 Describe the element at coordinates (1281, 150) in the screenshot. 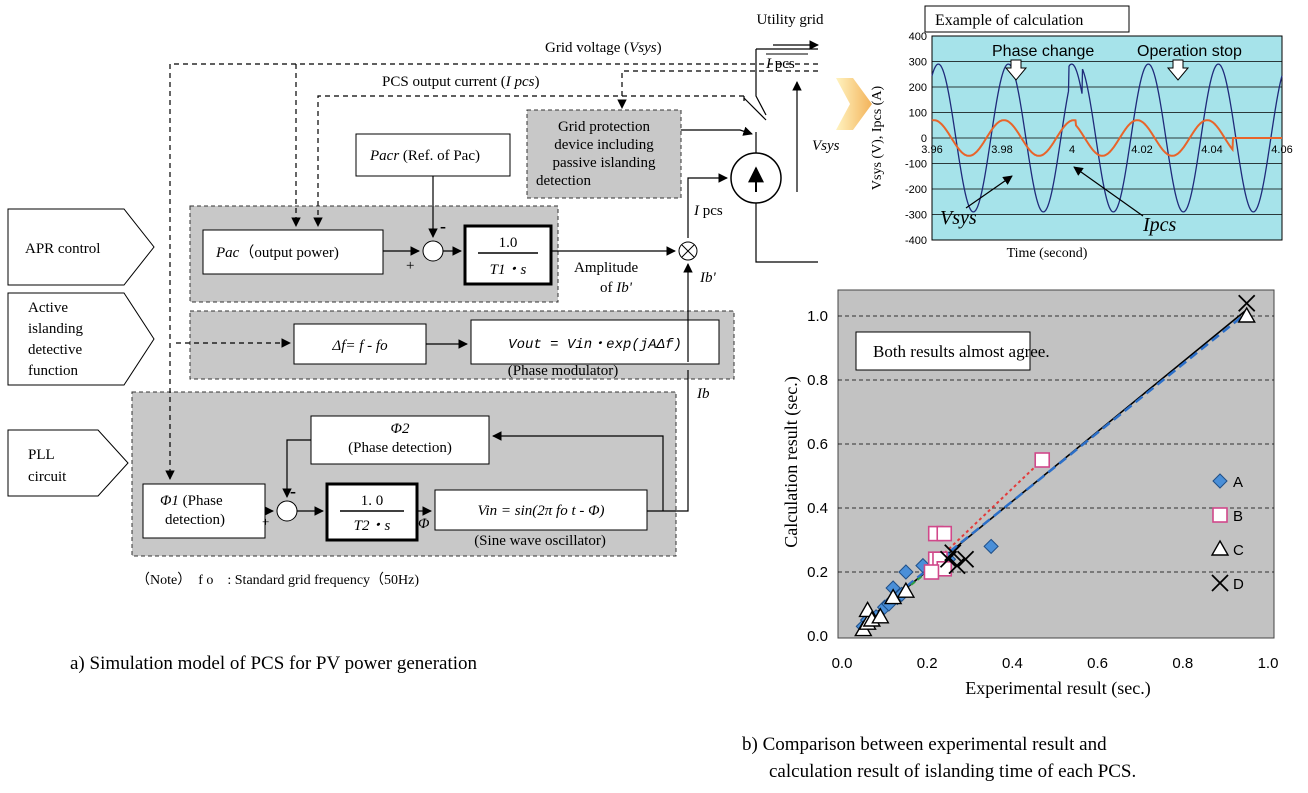

I see `wave-xtick-label: 4.06` at that location.